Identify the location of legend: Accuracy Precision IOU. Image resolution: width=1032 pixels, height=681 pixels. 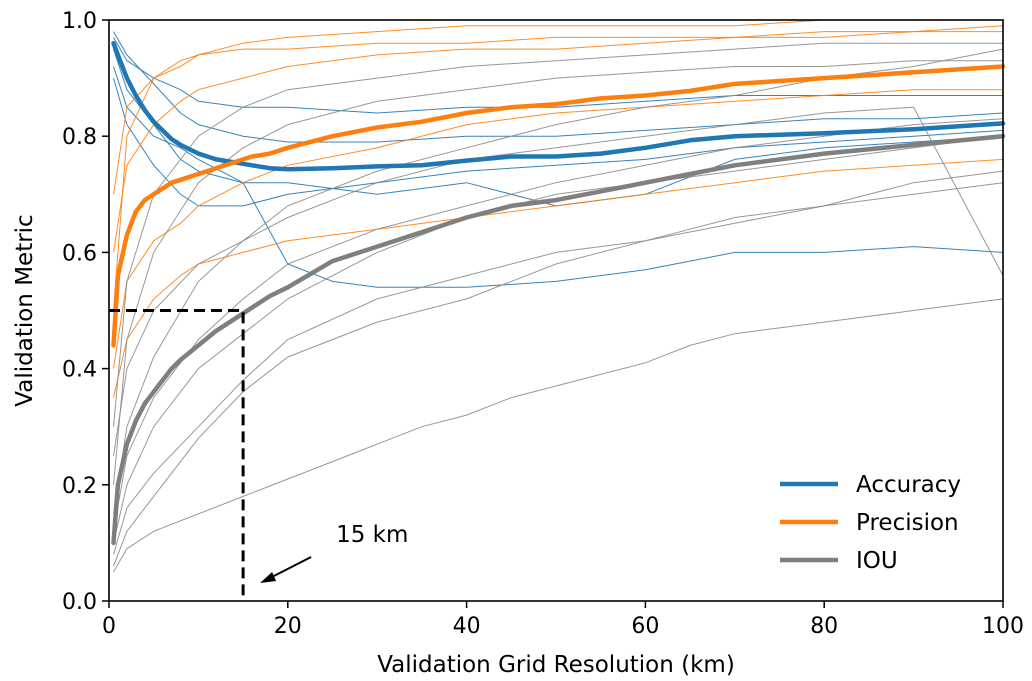
(870, 523).